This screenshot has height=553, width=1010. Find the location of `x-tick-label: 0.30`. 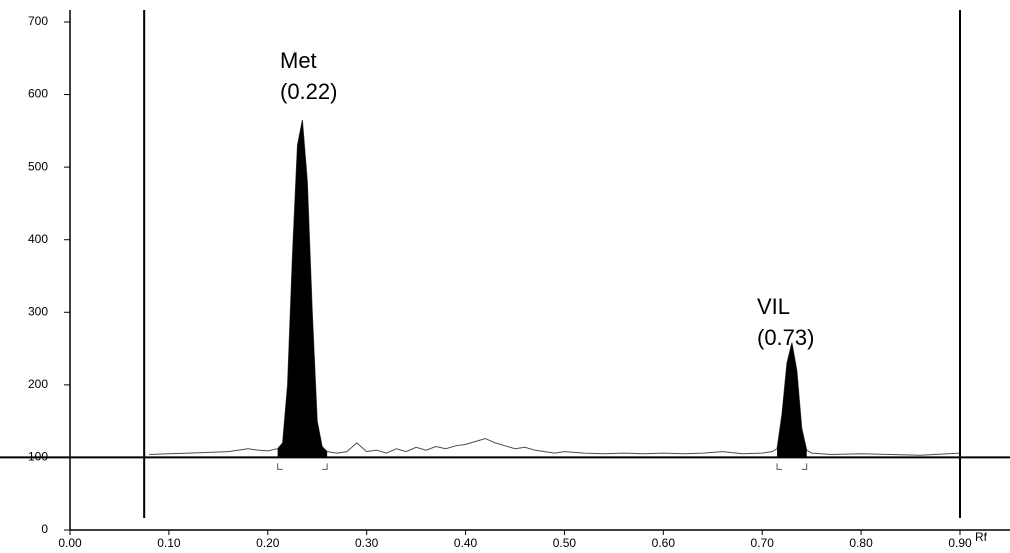

x-tick-label: 0.30 is located at coordinates (367, 543).